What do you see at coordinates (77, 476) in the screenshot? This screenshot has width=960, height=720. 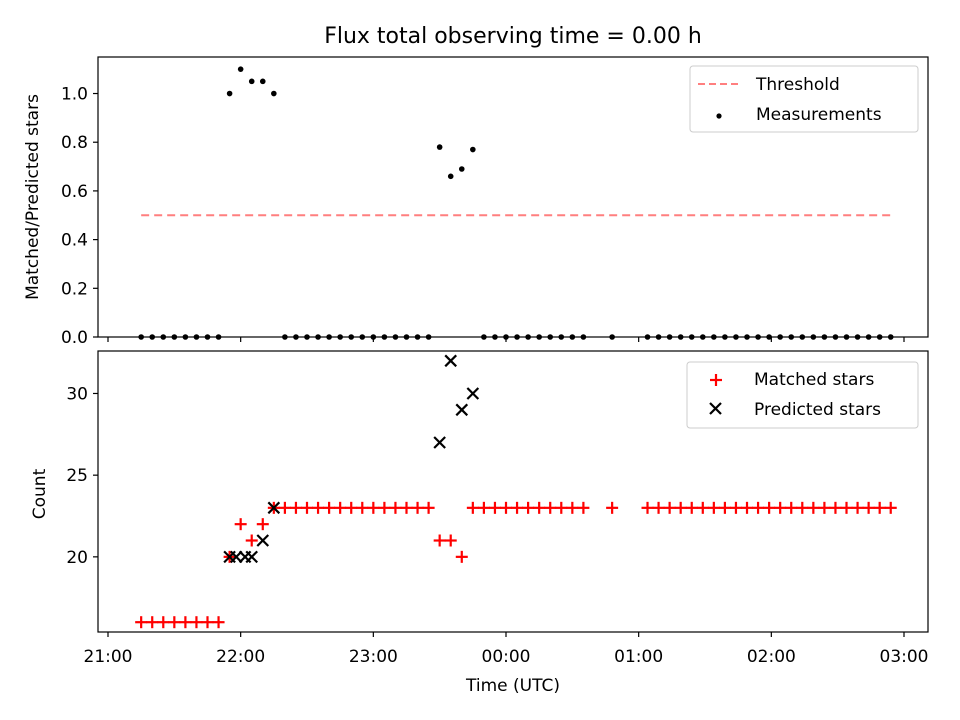 I see `bottom-y-tick-label: 25` at bounding box center [77, 476].